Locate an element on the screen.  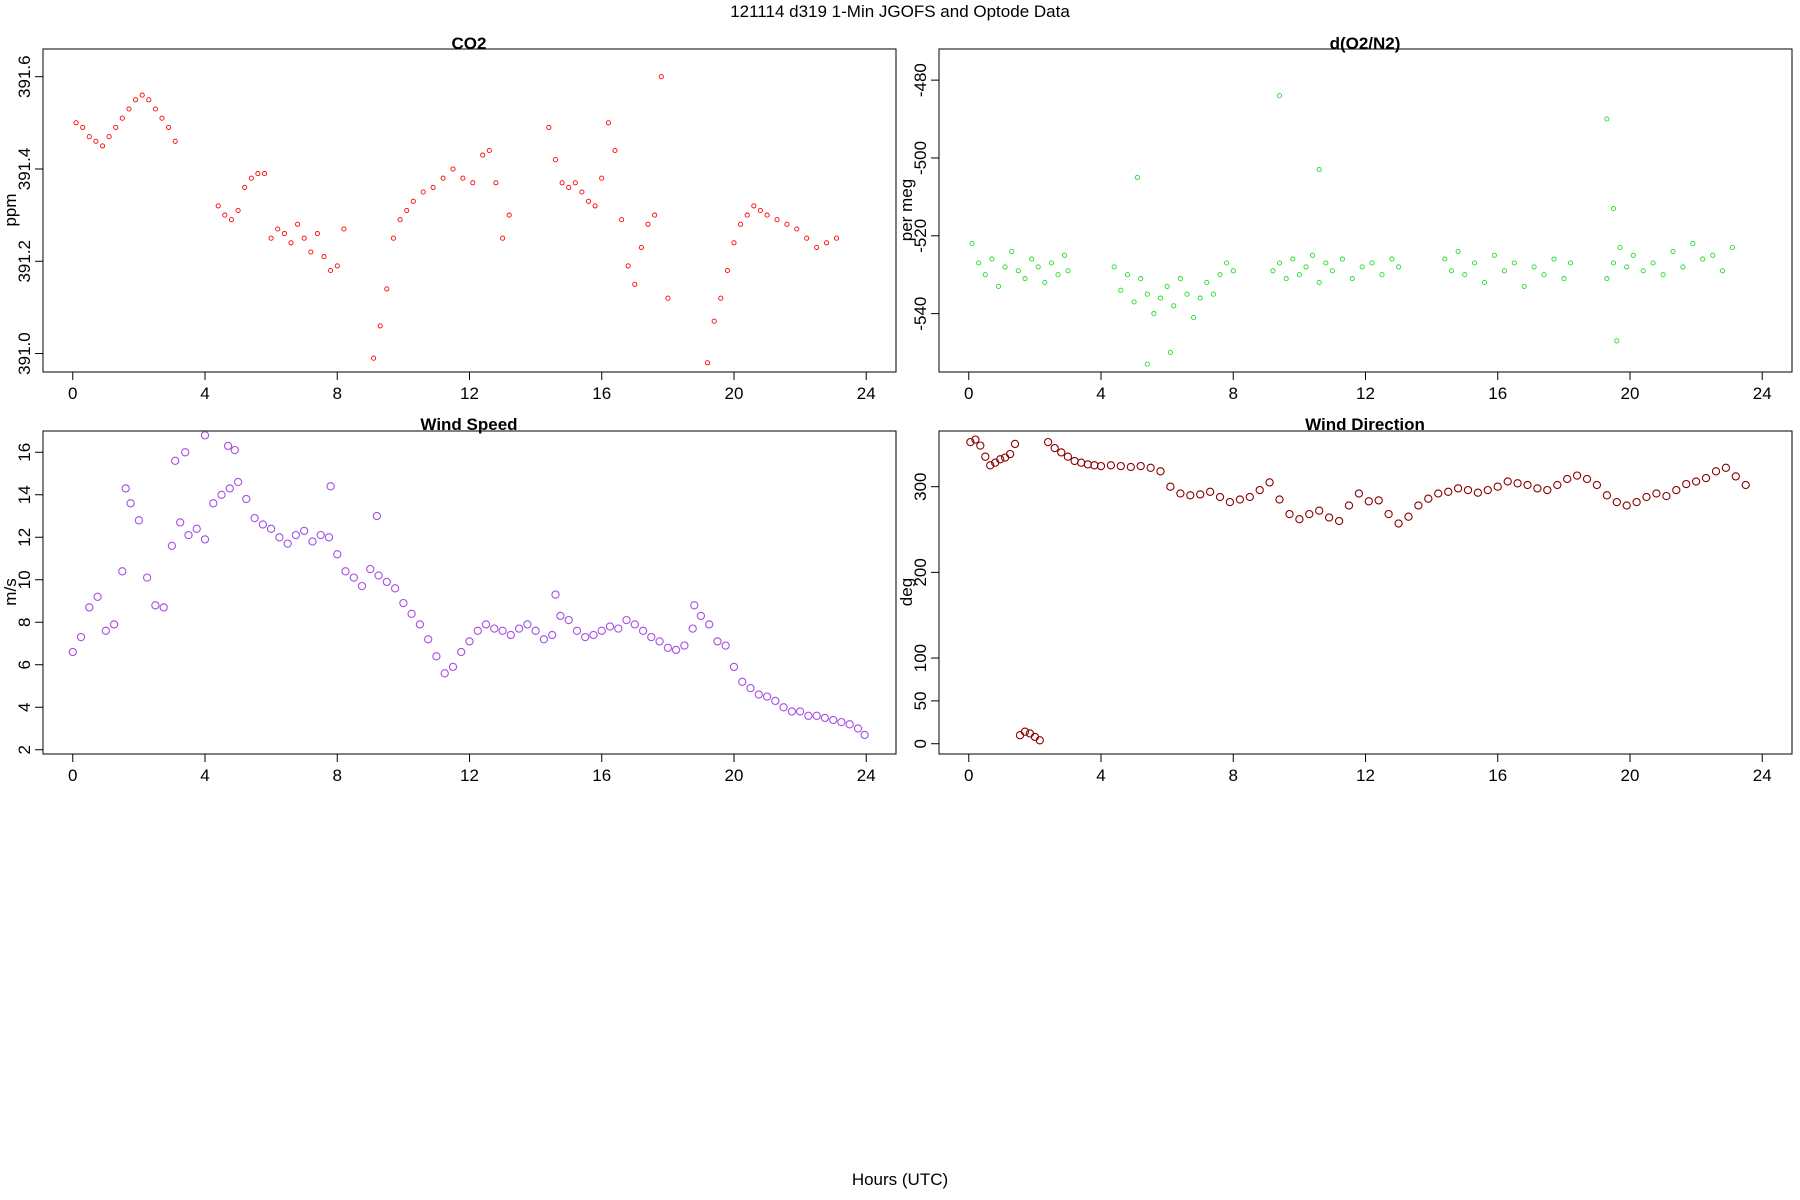
panel-co2-ylabel: ppm is located at coordinates (10, 209).